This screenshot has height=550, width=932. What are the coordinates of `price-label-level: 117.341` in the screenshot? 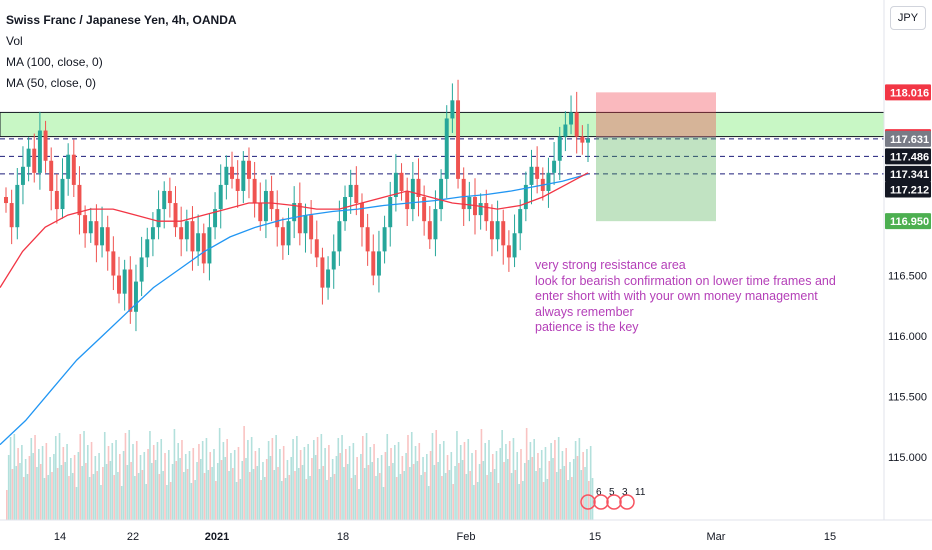 It's located at (909, 175).